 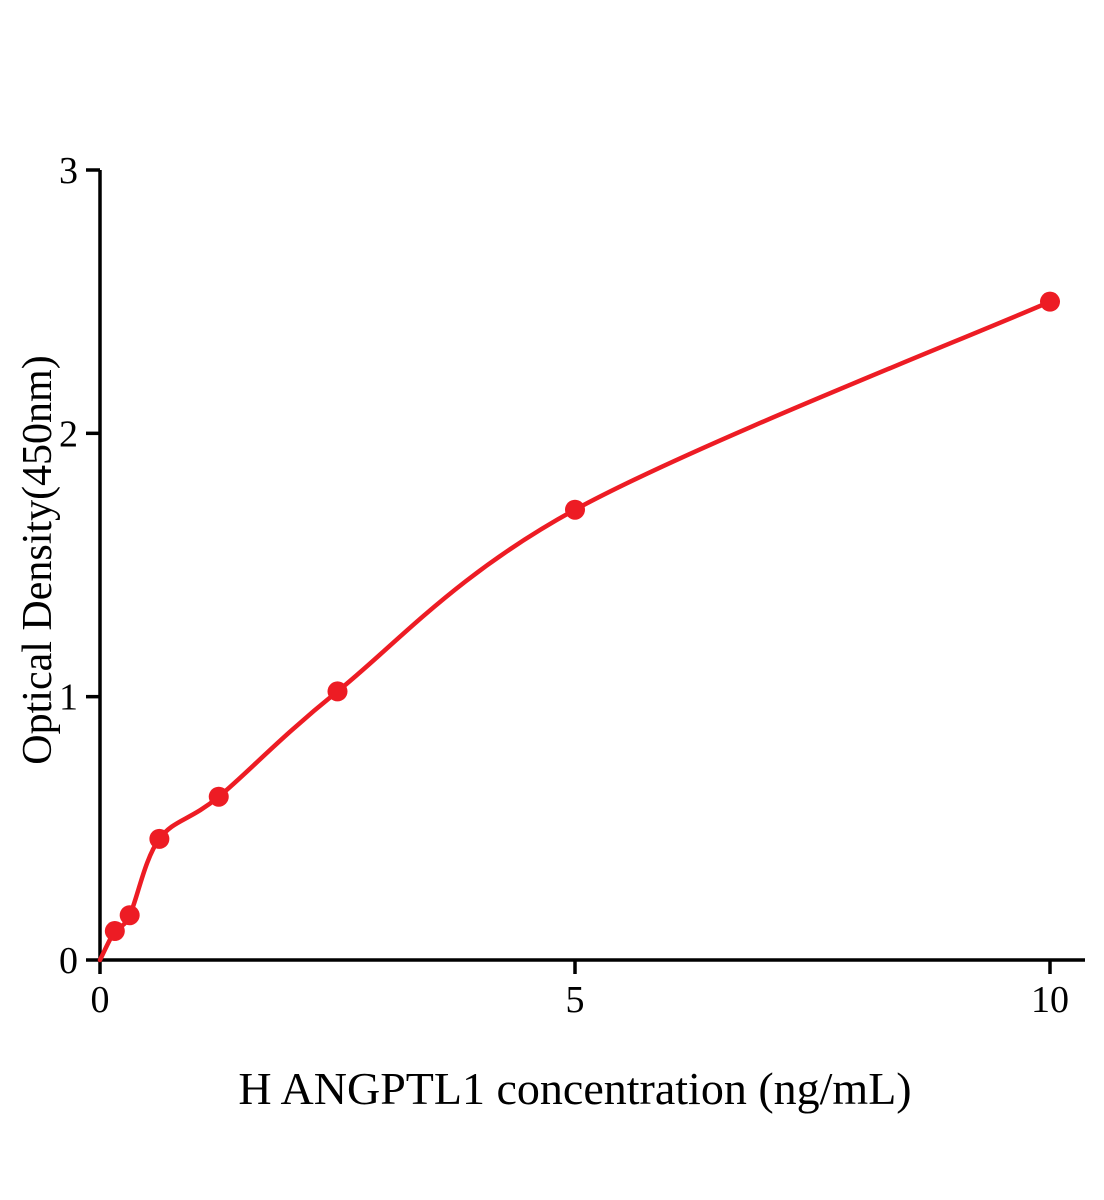 What do you see at coordinates (68, 171) in the screenshot?
I see `y-tick-label: 3` at bounding box center [68, 171].